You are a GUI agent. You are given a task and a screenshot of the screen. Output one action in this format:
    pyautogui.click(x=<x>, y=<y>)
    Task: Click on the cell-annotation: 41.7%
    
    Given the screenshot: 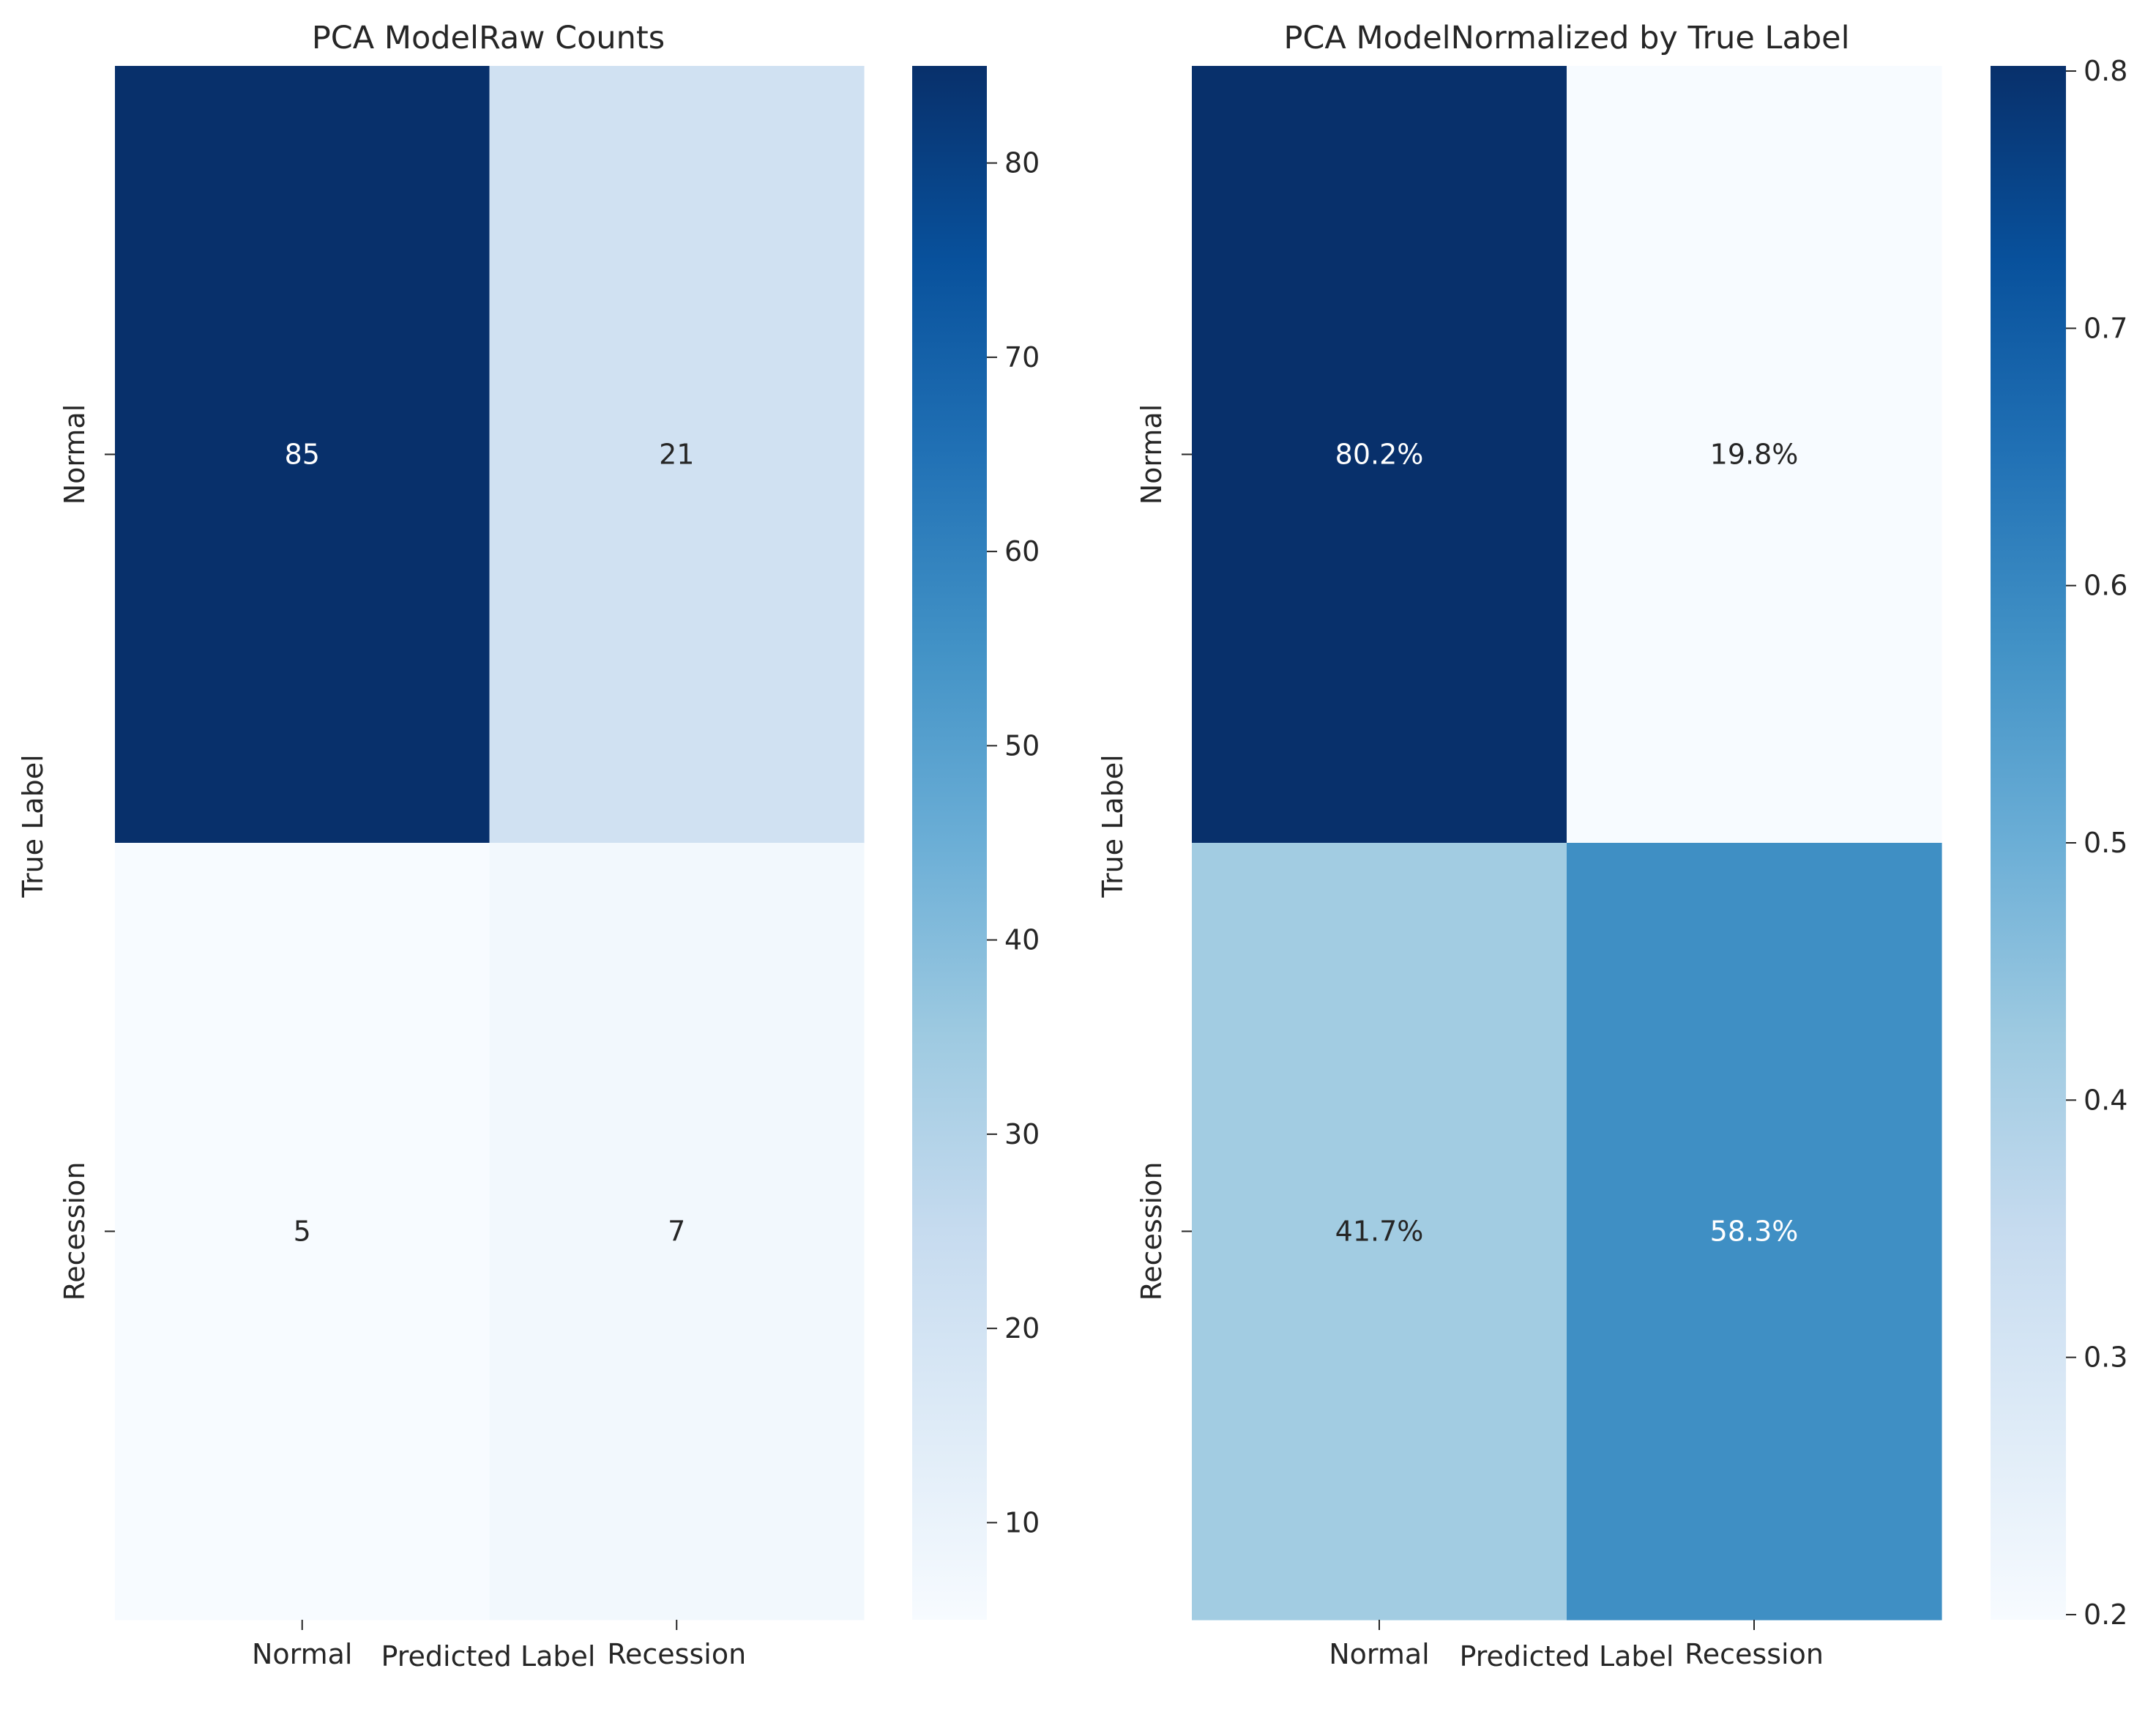 What is the action you would take?
    pyautogui.click(x=1379, y=1232)
    